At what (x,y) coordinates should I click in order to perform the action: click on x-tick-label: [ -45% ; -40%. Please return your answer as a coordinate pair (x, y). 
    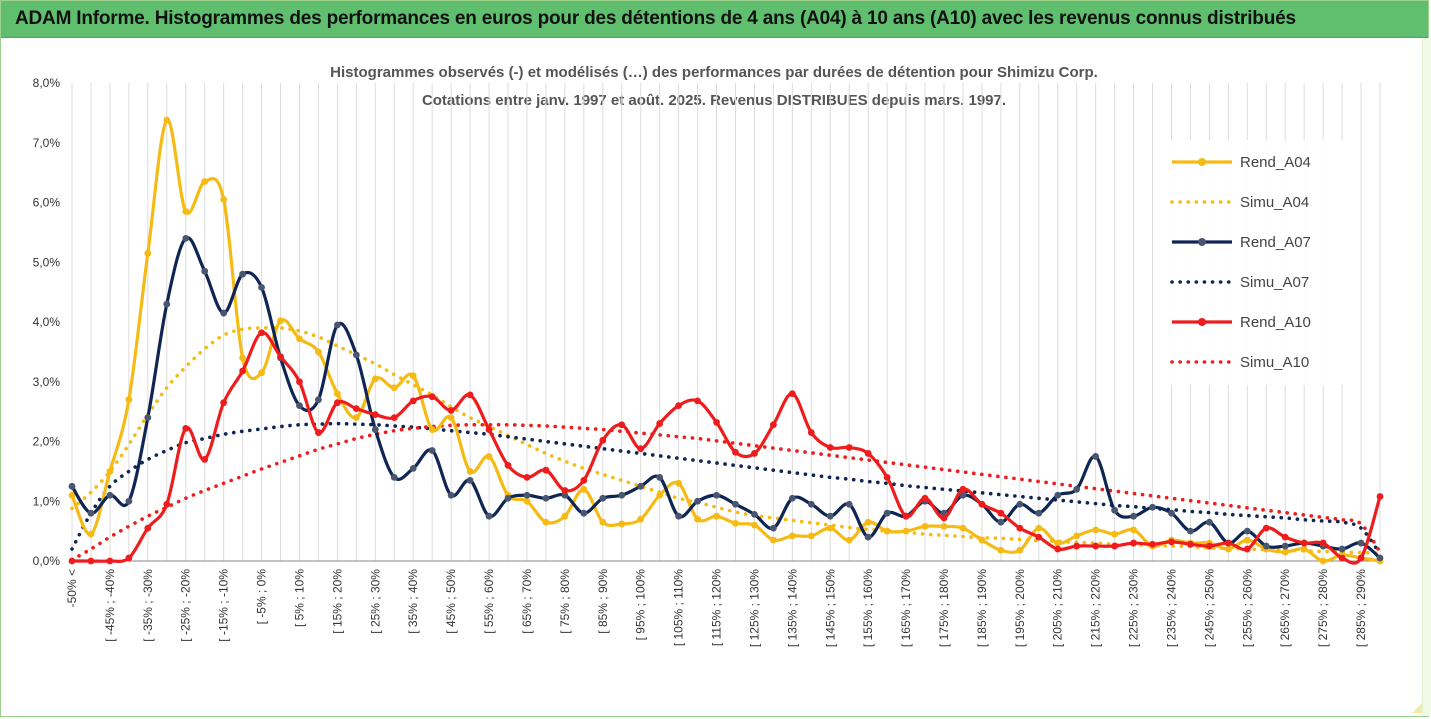
    Looking at the image, I should click on (110, 605).